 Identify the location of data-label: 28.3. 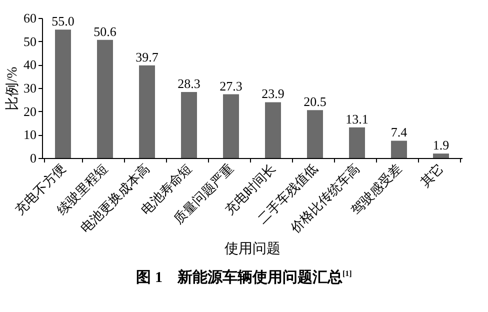
(189, 83).